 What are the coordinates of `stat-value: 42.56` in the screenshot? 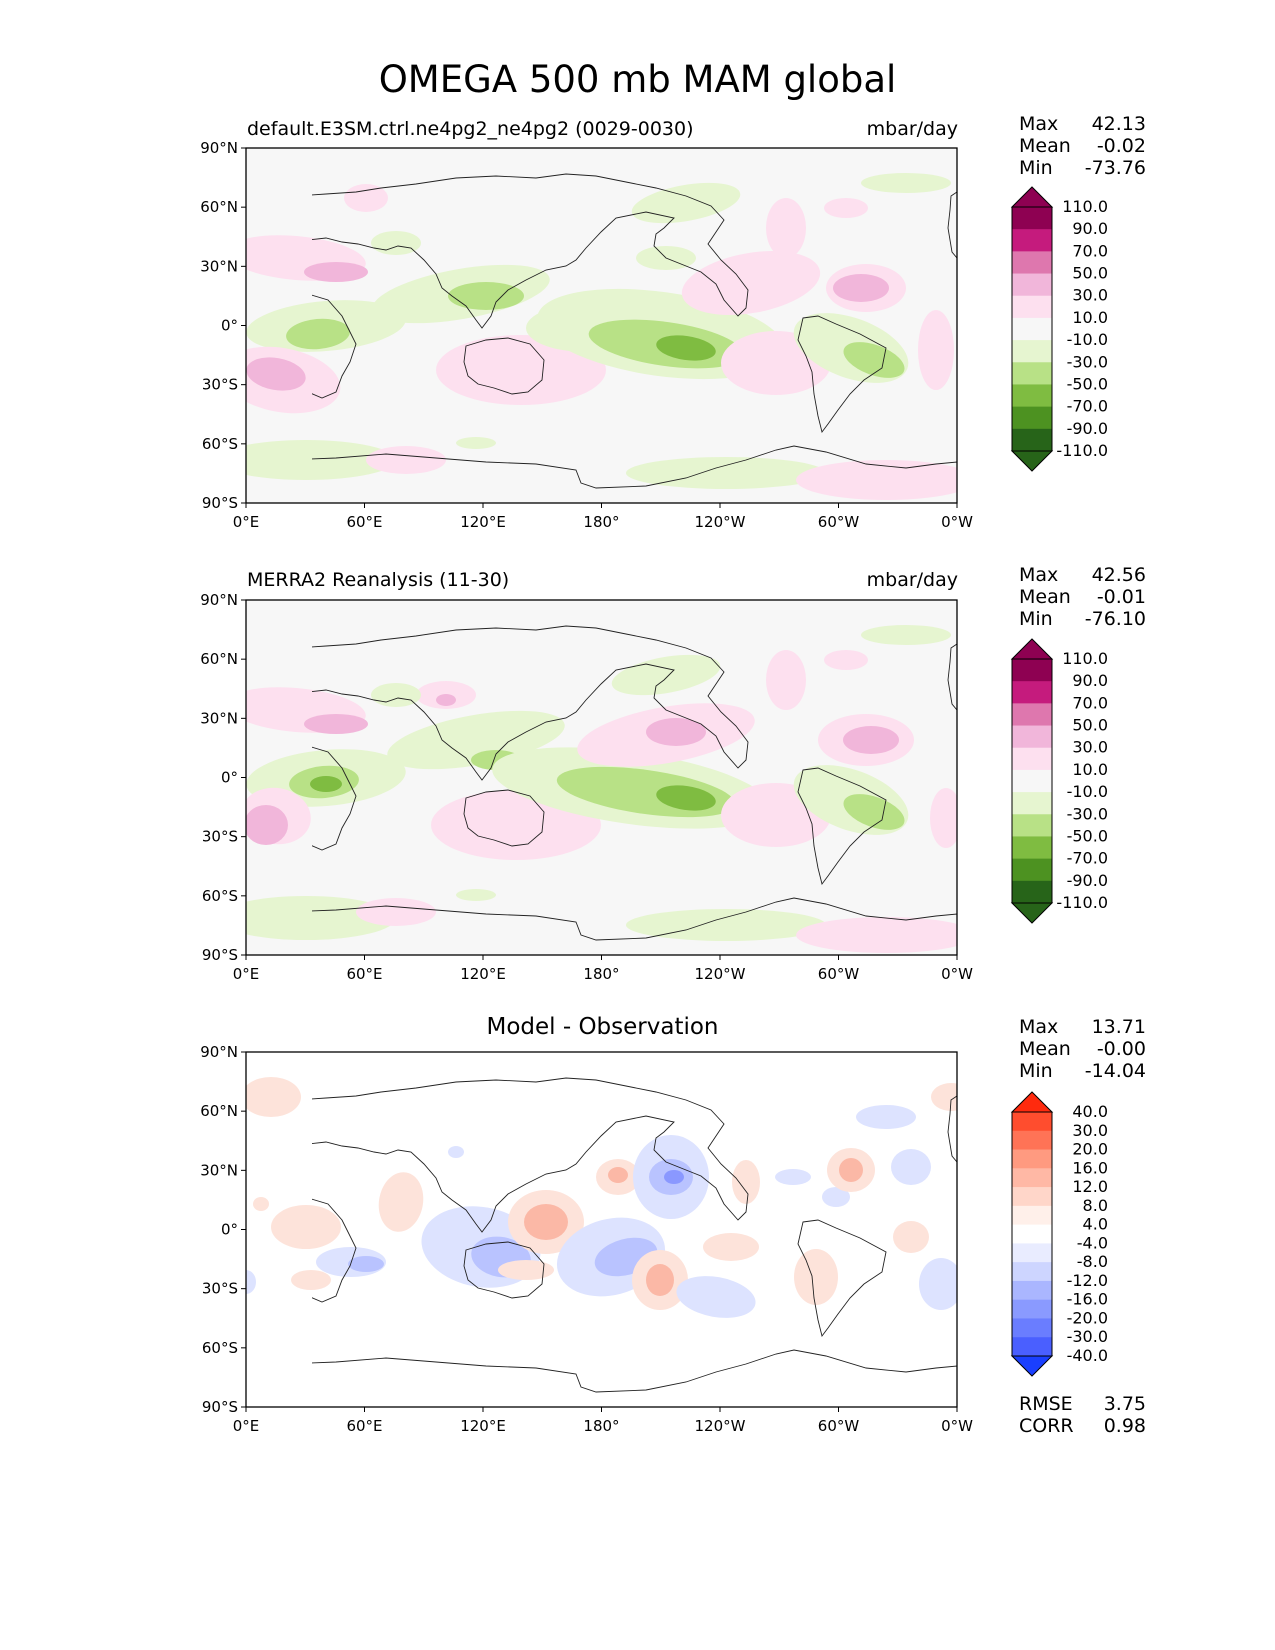 It's located at (1118, 575).